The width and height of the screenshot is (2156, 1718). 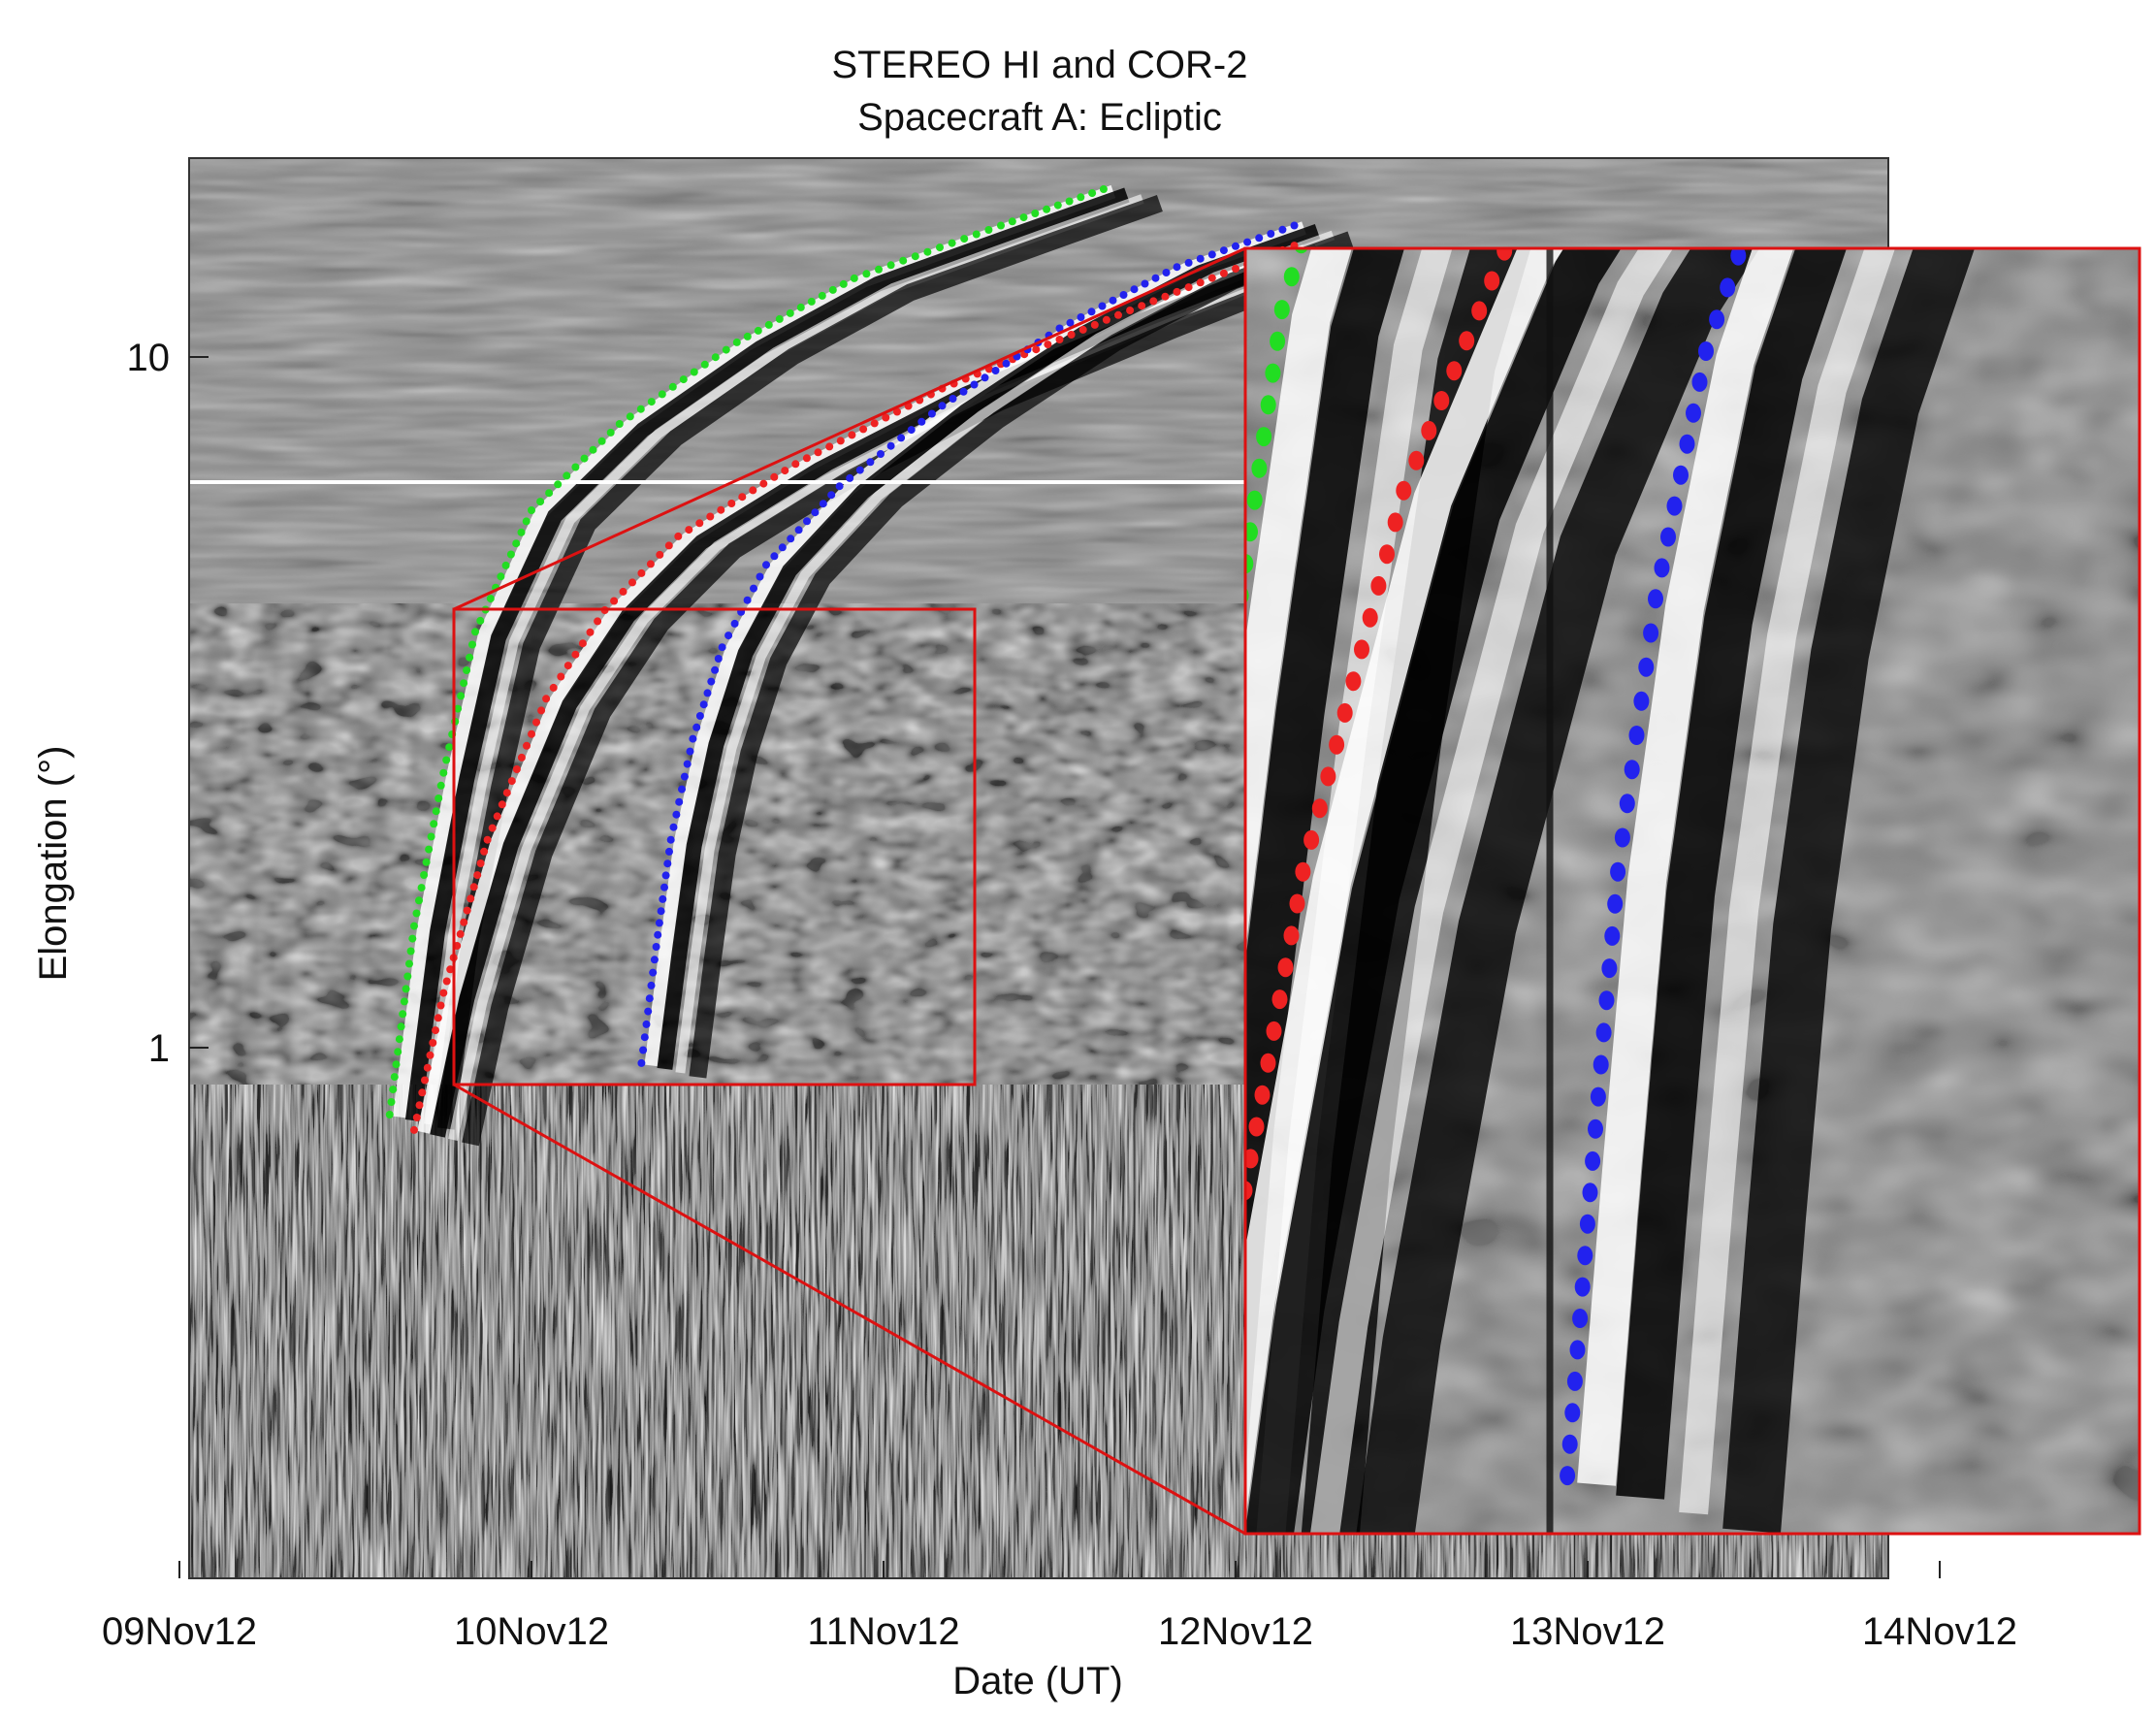 I want to click on zoom-source-box, so click(x=715, y=846).